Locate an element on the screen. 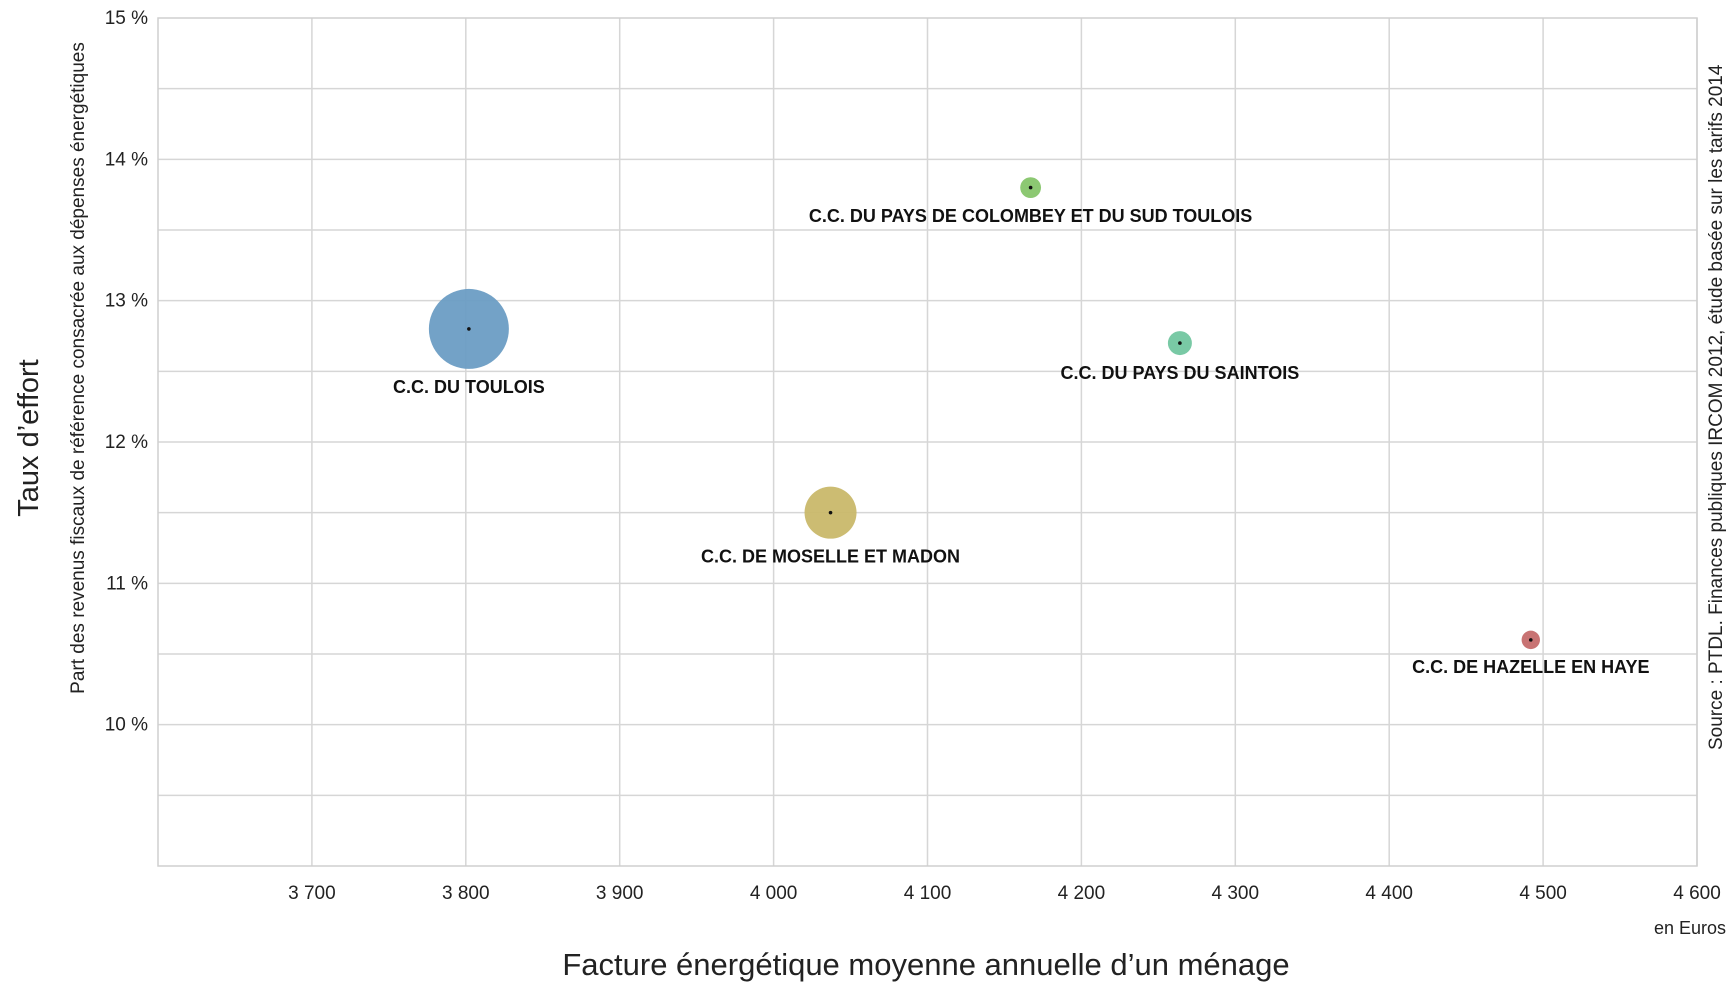 Image resolution: width=1731 pixels, height=982 pixels. y-tick-label: 10 % is located at coordinates (126, 725).